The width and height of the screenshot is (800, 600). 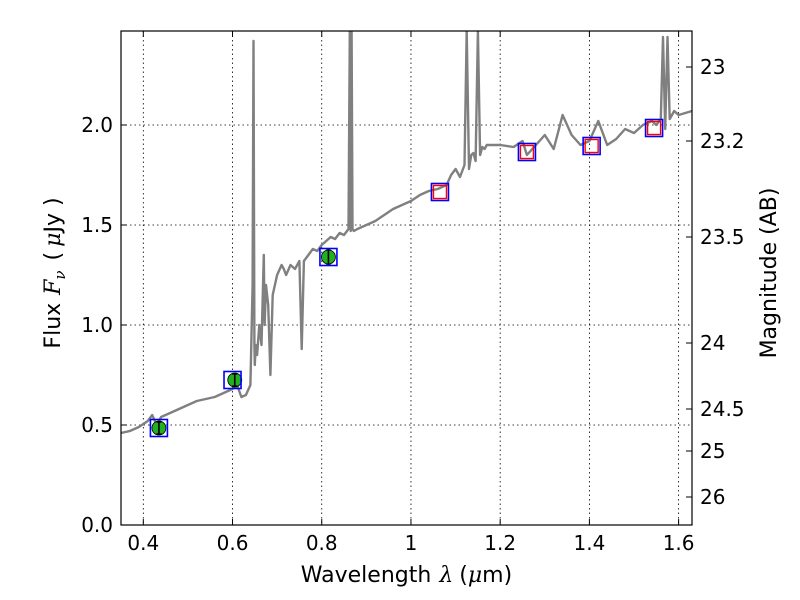 I want to click on y-axis-label-unit-open: (, so click(x=53, y=256).